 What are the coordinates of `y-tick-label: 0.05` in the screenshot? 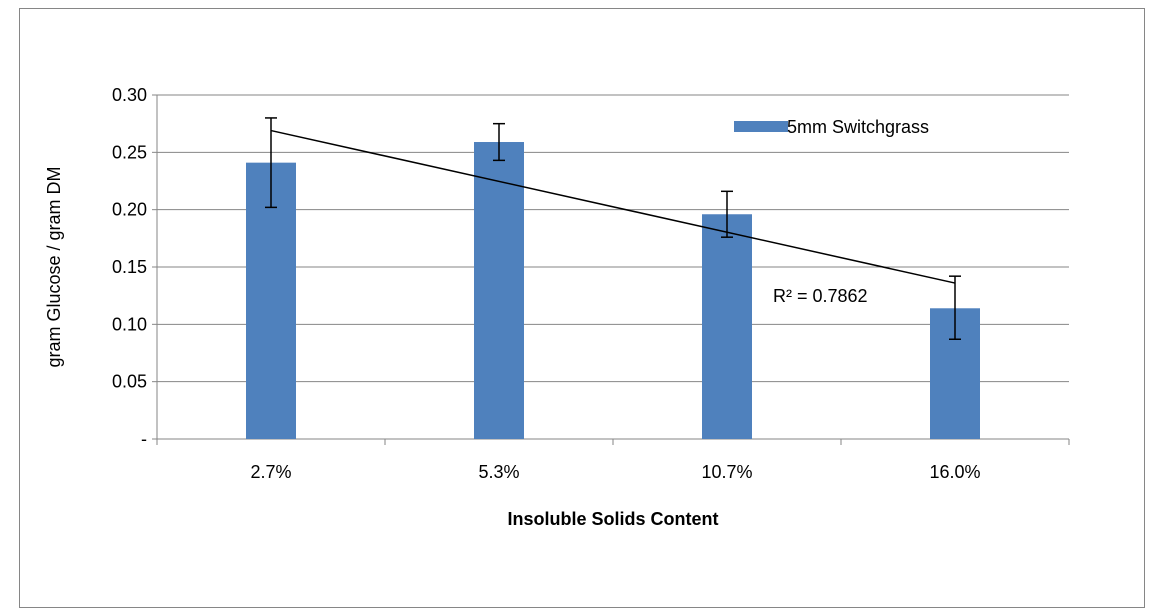 It's located at (129, 382).